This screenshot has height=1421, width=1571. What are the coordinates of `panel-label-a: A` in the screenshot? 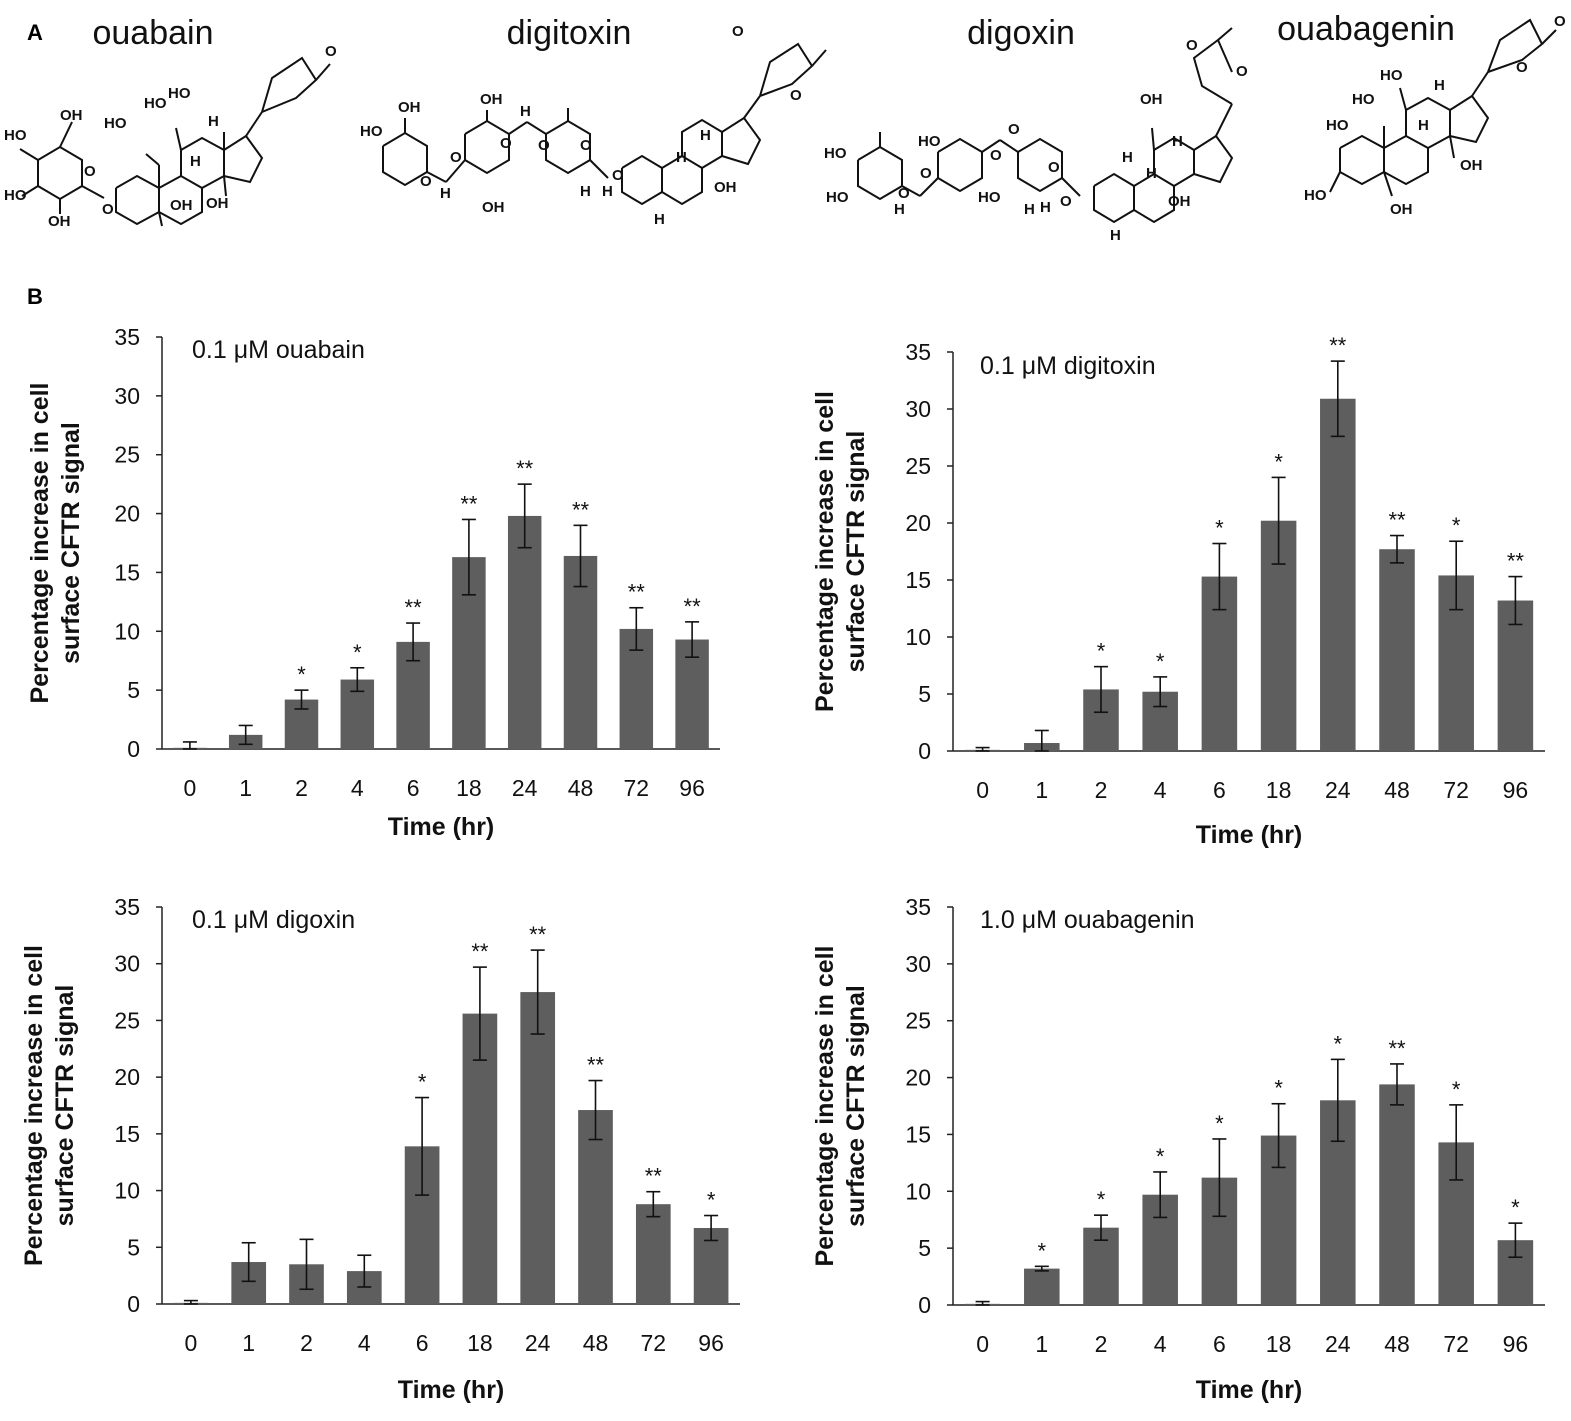 It's located at (35, 32).